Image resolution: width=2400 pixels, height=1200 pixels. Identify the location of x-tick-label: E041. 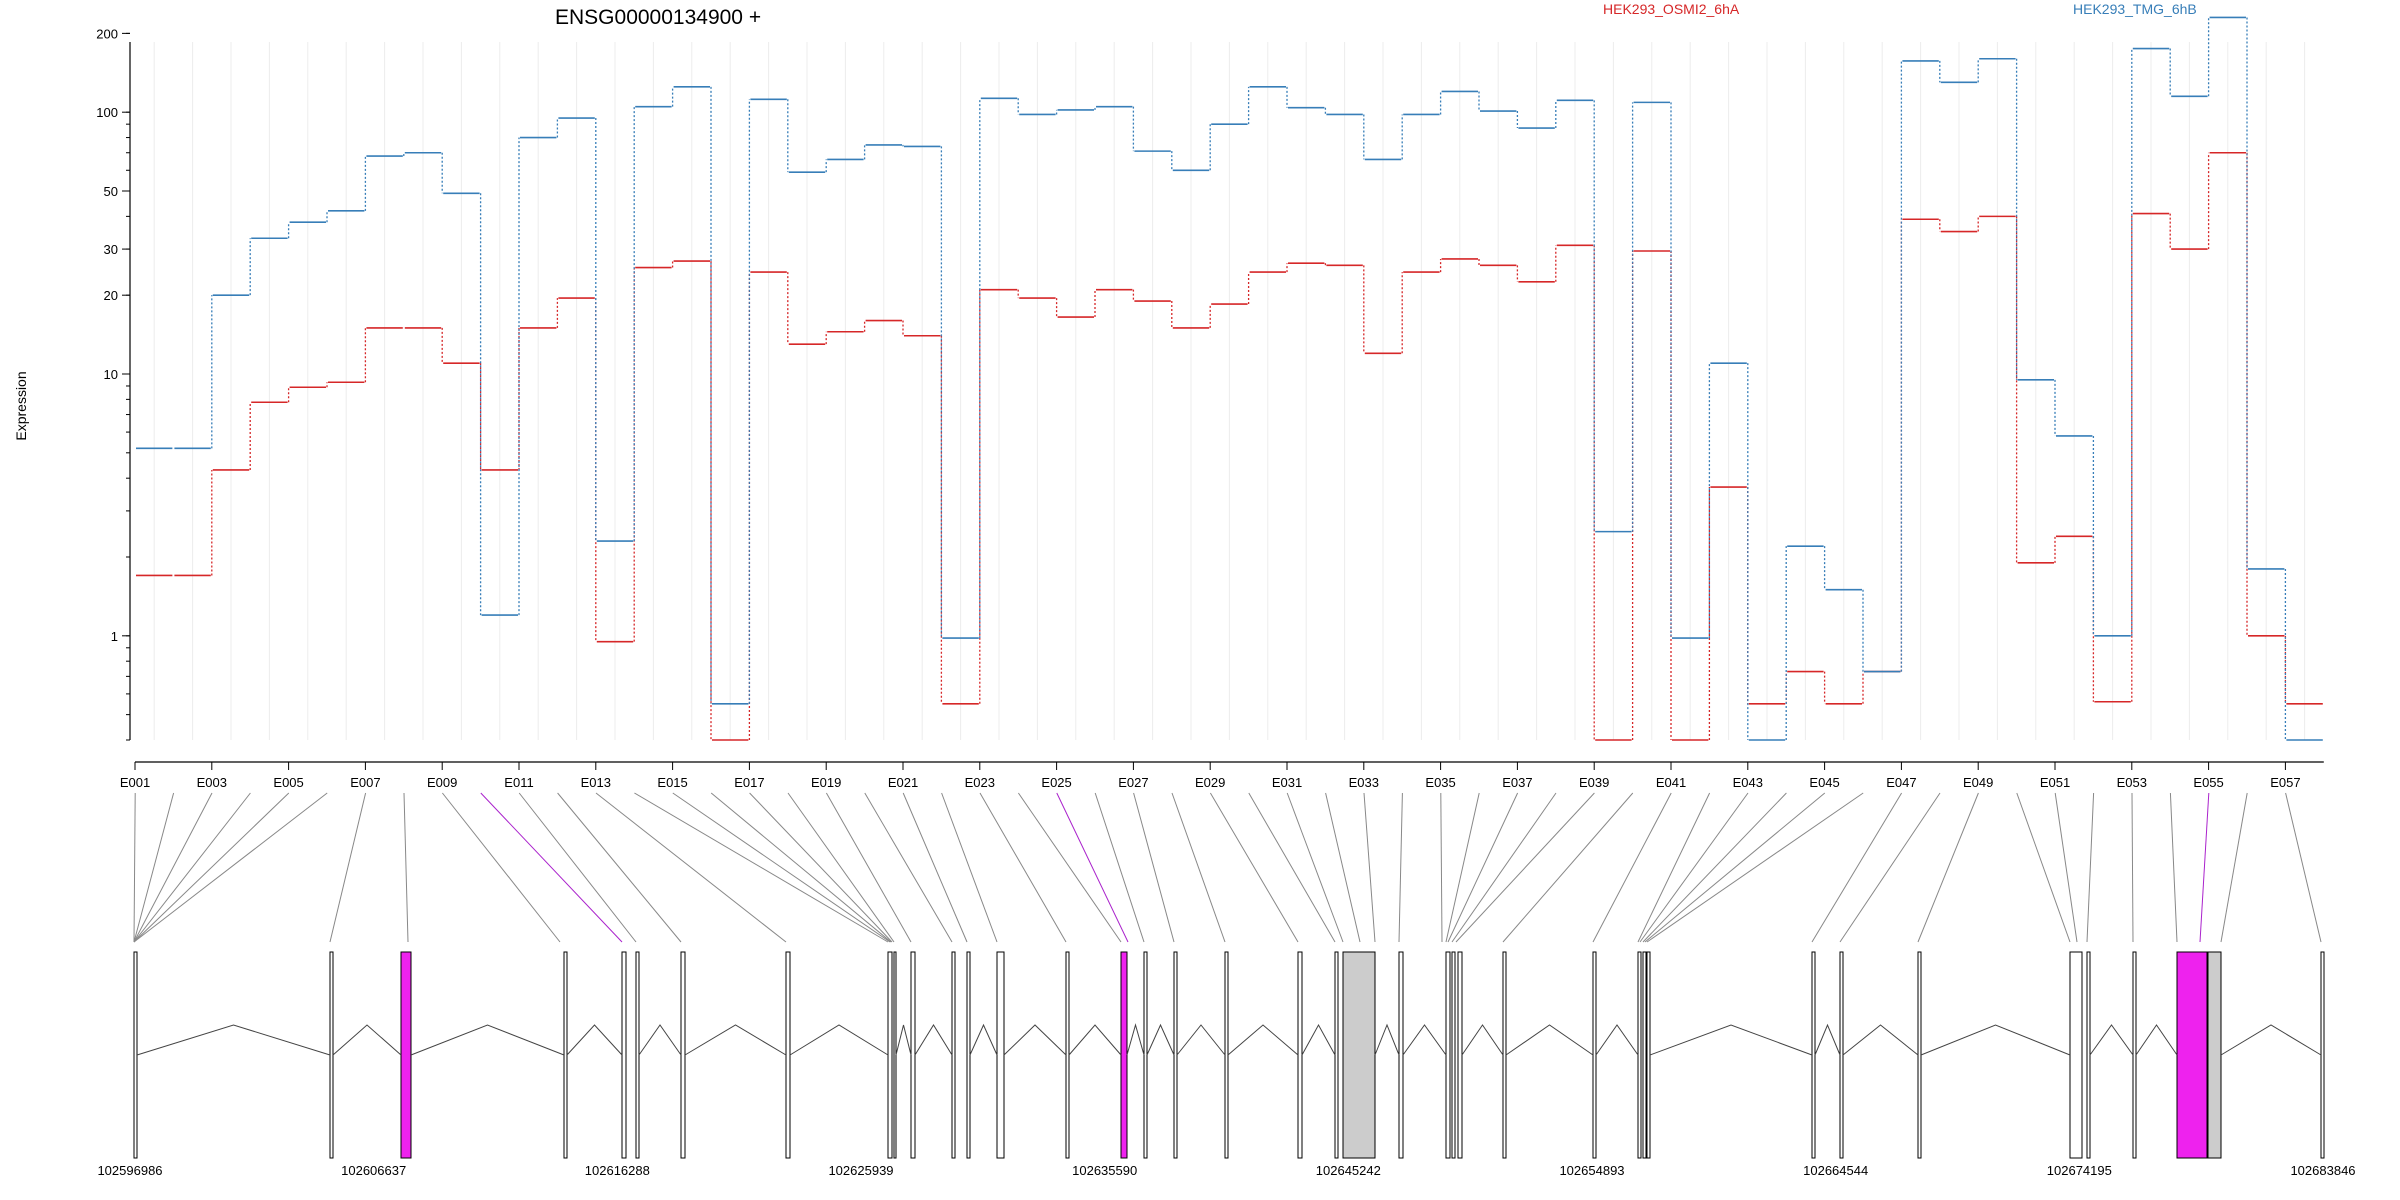
(1671, 782).